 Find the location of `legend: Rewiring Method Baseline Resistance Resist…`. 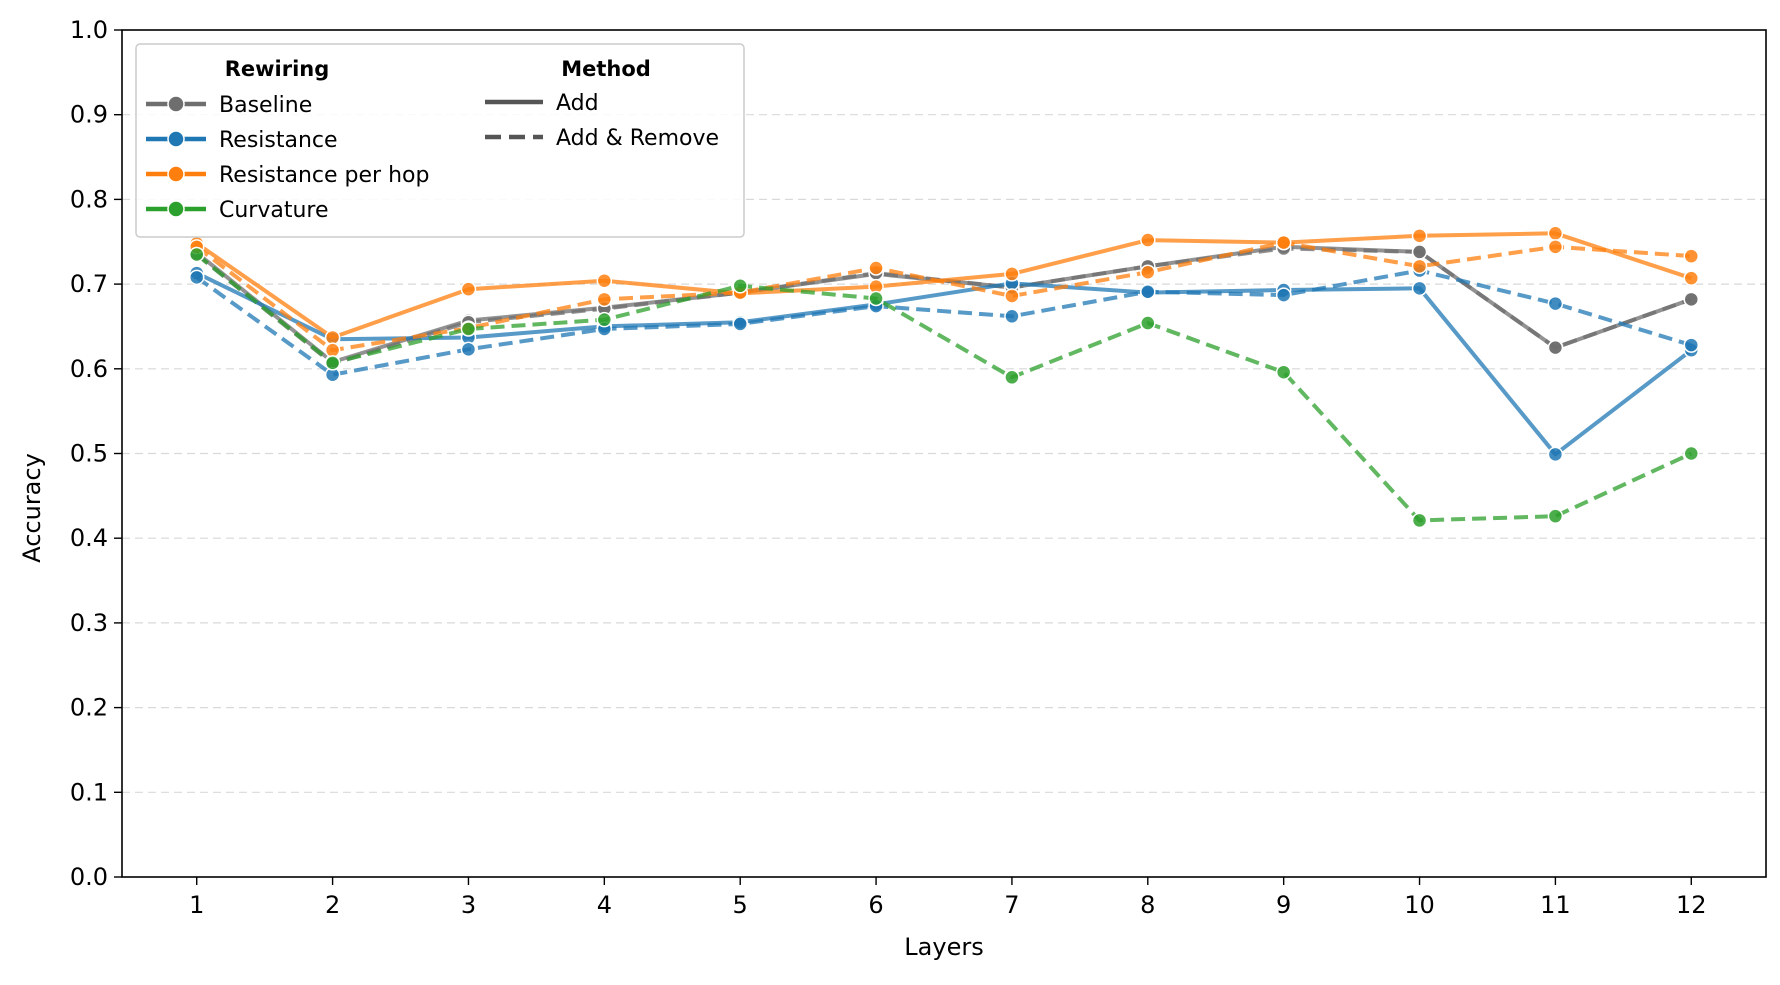

legend: Rewiring Method Baseline Resistance Resist… is located at coordinates (440, 140).